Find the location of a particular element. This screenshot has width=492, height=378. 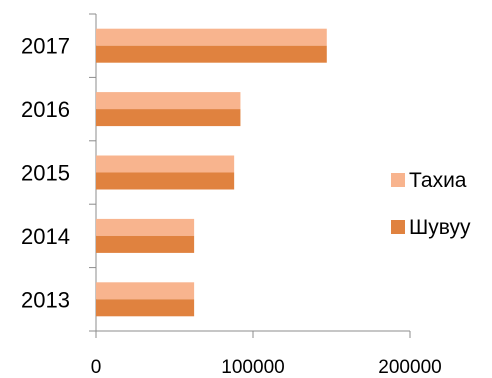

category-label: 2016 is located at coordinates (45, 109).